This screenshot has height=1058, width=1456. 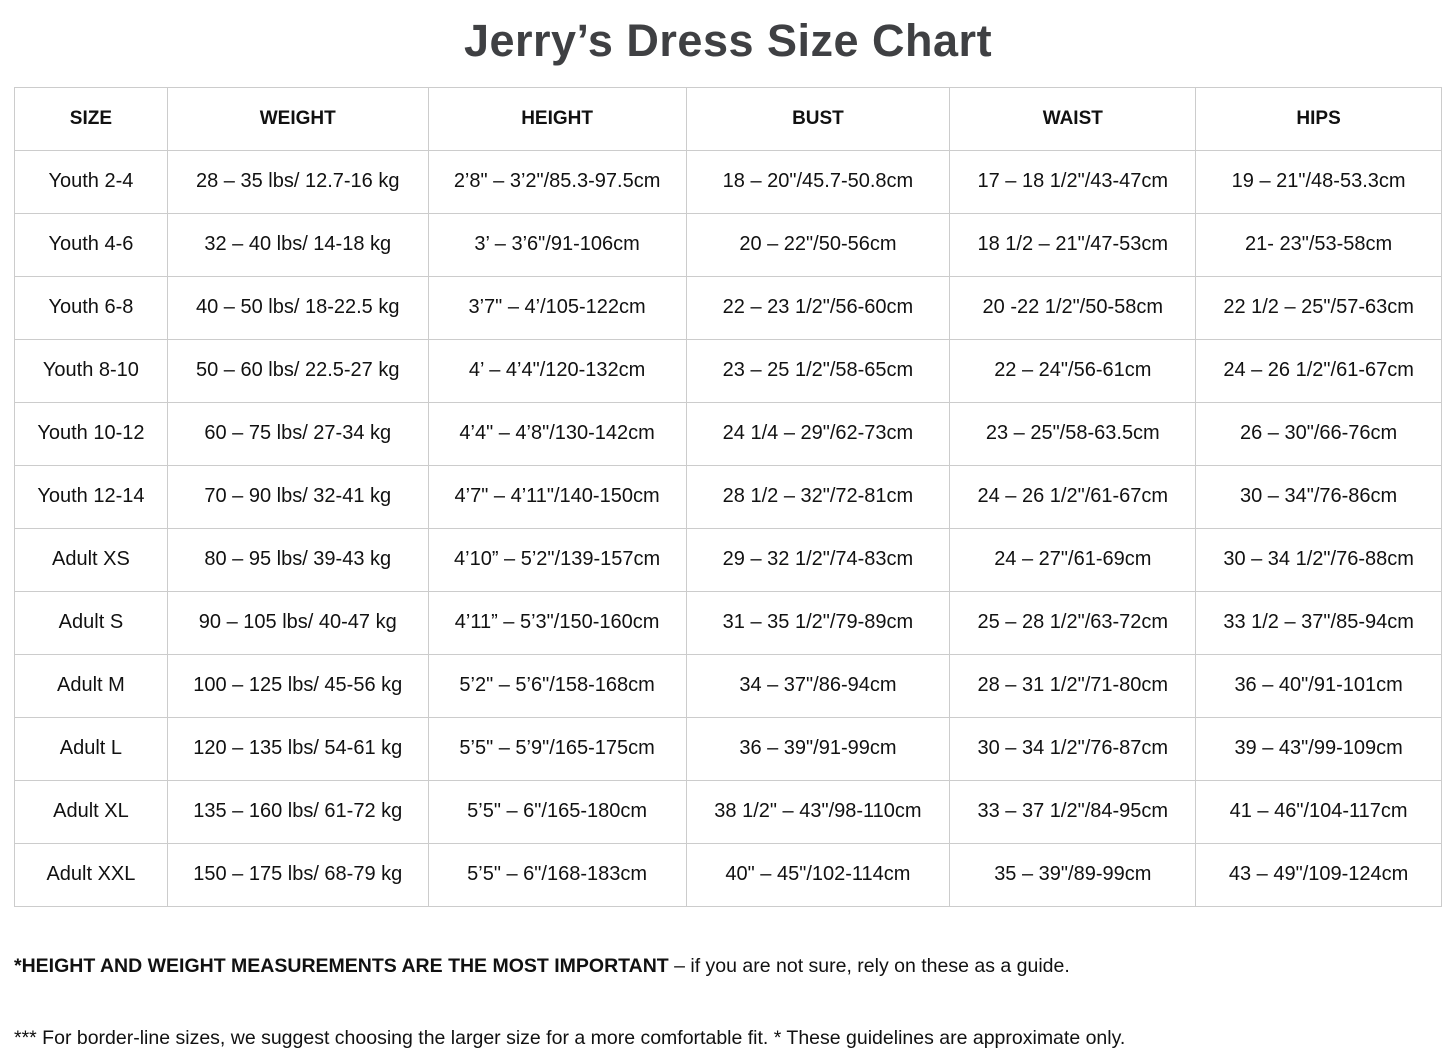 I want to click on cell-weight: 50 – 60 lbs/ 22.5-27 kg, so click(x=297, y=370).